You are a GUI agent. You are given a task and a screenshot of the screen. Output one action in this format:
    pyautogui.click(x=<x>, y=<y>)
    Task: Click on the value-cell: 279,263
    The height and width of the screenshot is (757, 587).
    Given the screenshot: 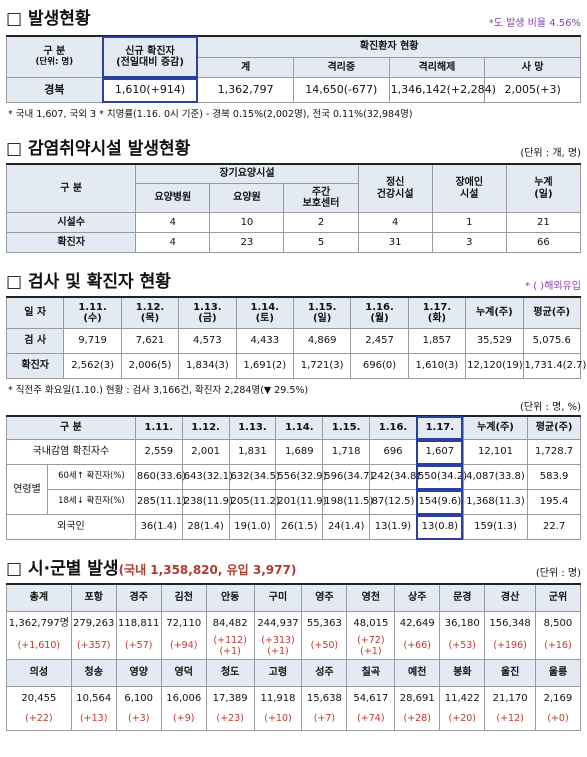 What is the action you would take?
    pyautogui.click(x=93, y=623)
    